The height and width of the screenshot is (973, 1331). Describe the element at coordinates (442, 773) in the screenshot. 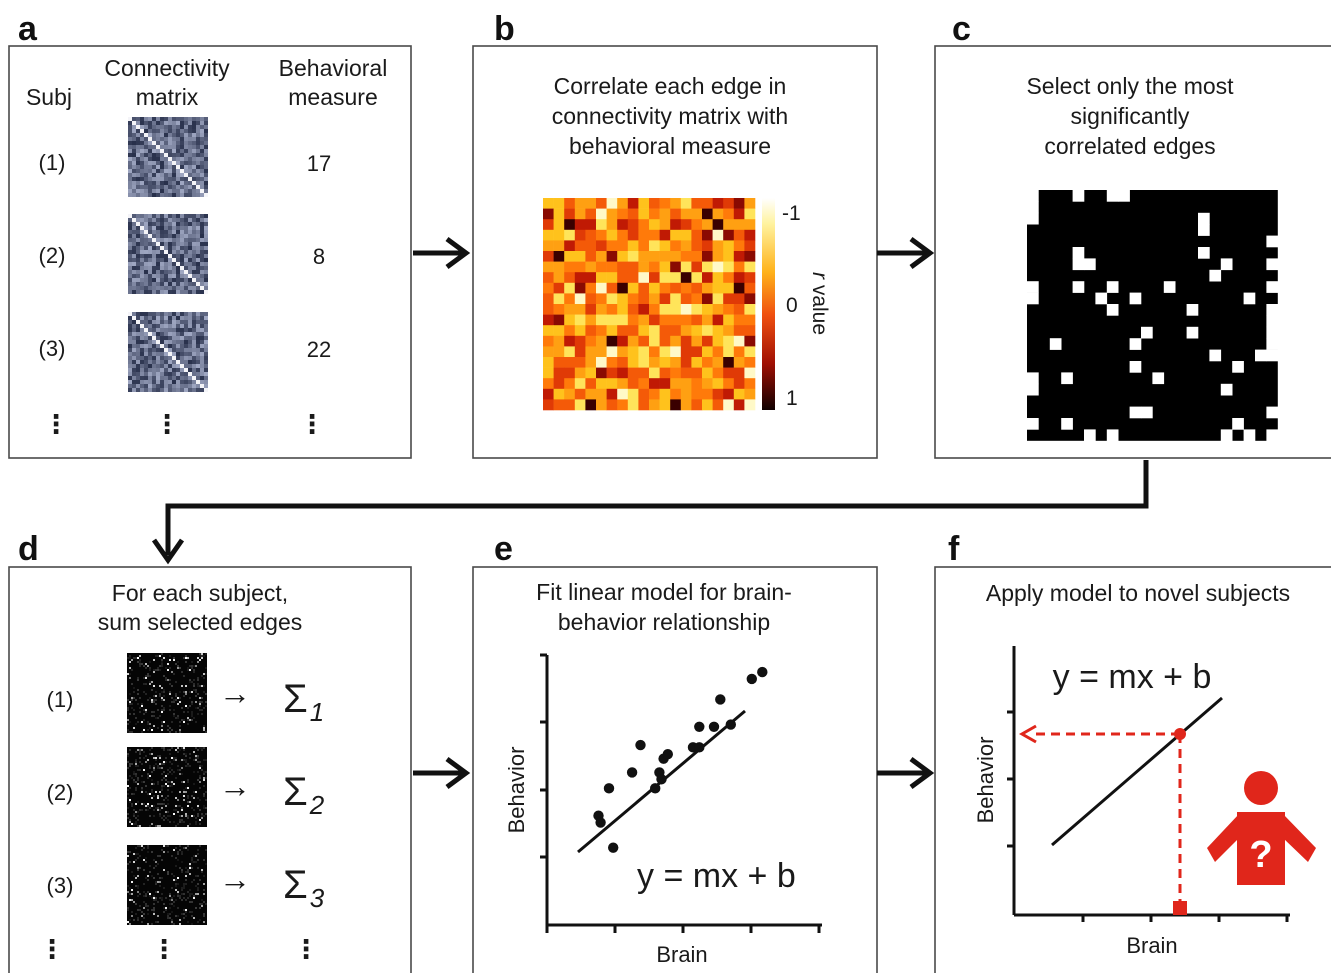

I see `arrow-d-to-e` at that location.